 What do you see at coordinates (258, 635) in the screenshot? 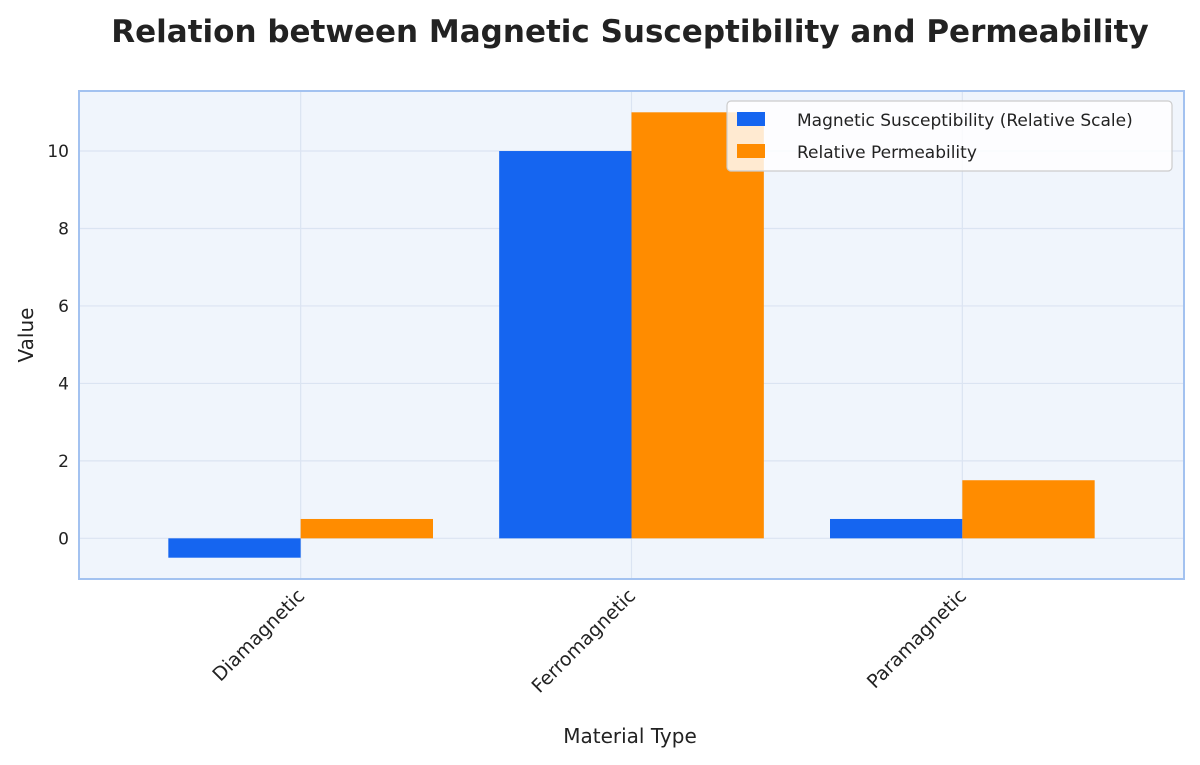
I see `x-tick-label: Diamagnetic` at bounding box center [258, 635].